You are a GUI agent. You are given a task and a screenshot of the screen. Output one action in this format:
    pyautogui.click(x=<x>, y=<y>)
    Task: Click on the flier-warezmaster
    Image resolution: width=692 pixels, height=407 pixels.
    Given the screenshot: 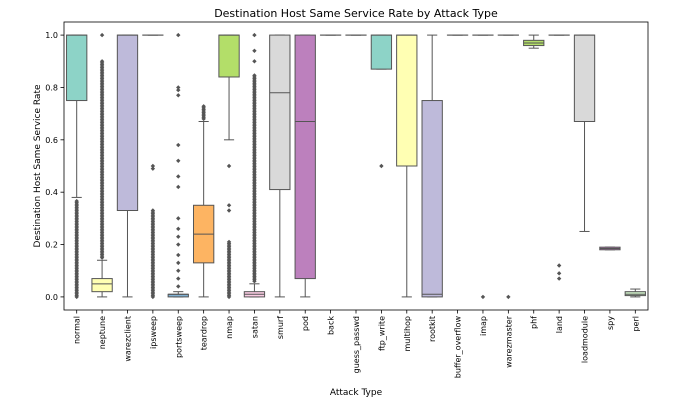 What is the action you would take?
    pyautogui.click(x=508, y=297)
    